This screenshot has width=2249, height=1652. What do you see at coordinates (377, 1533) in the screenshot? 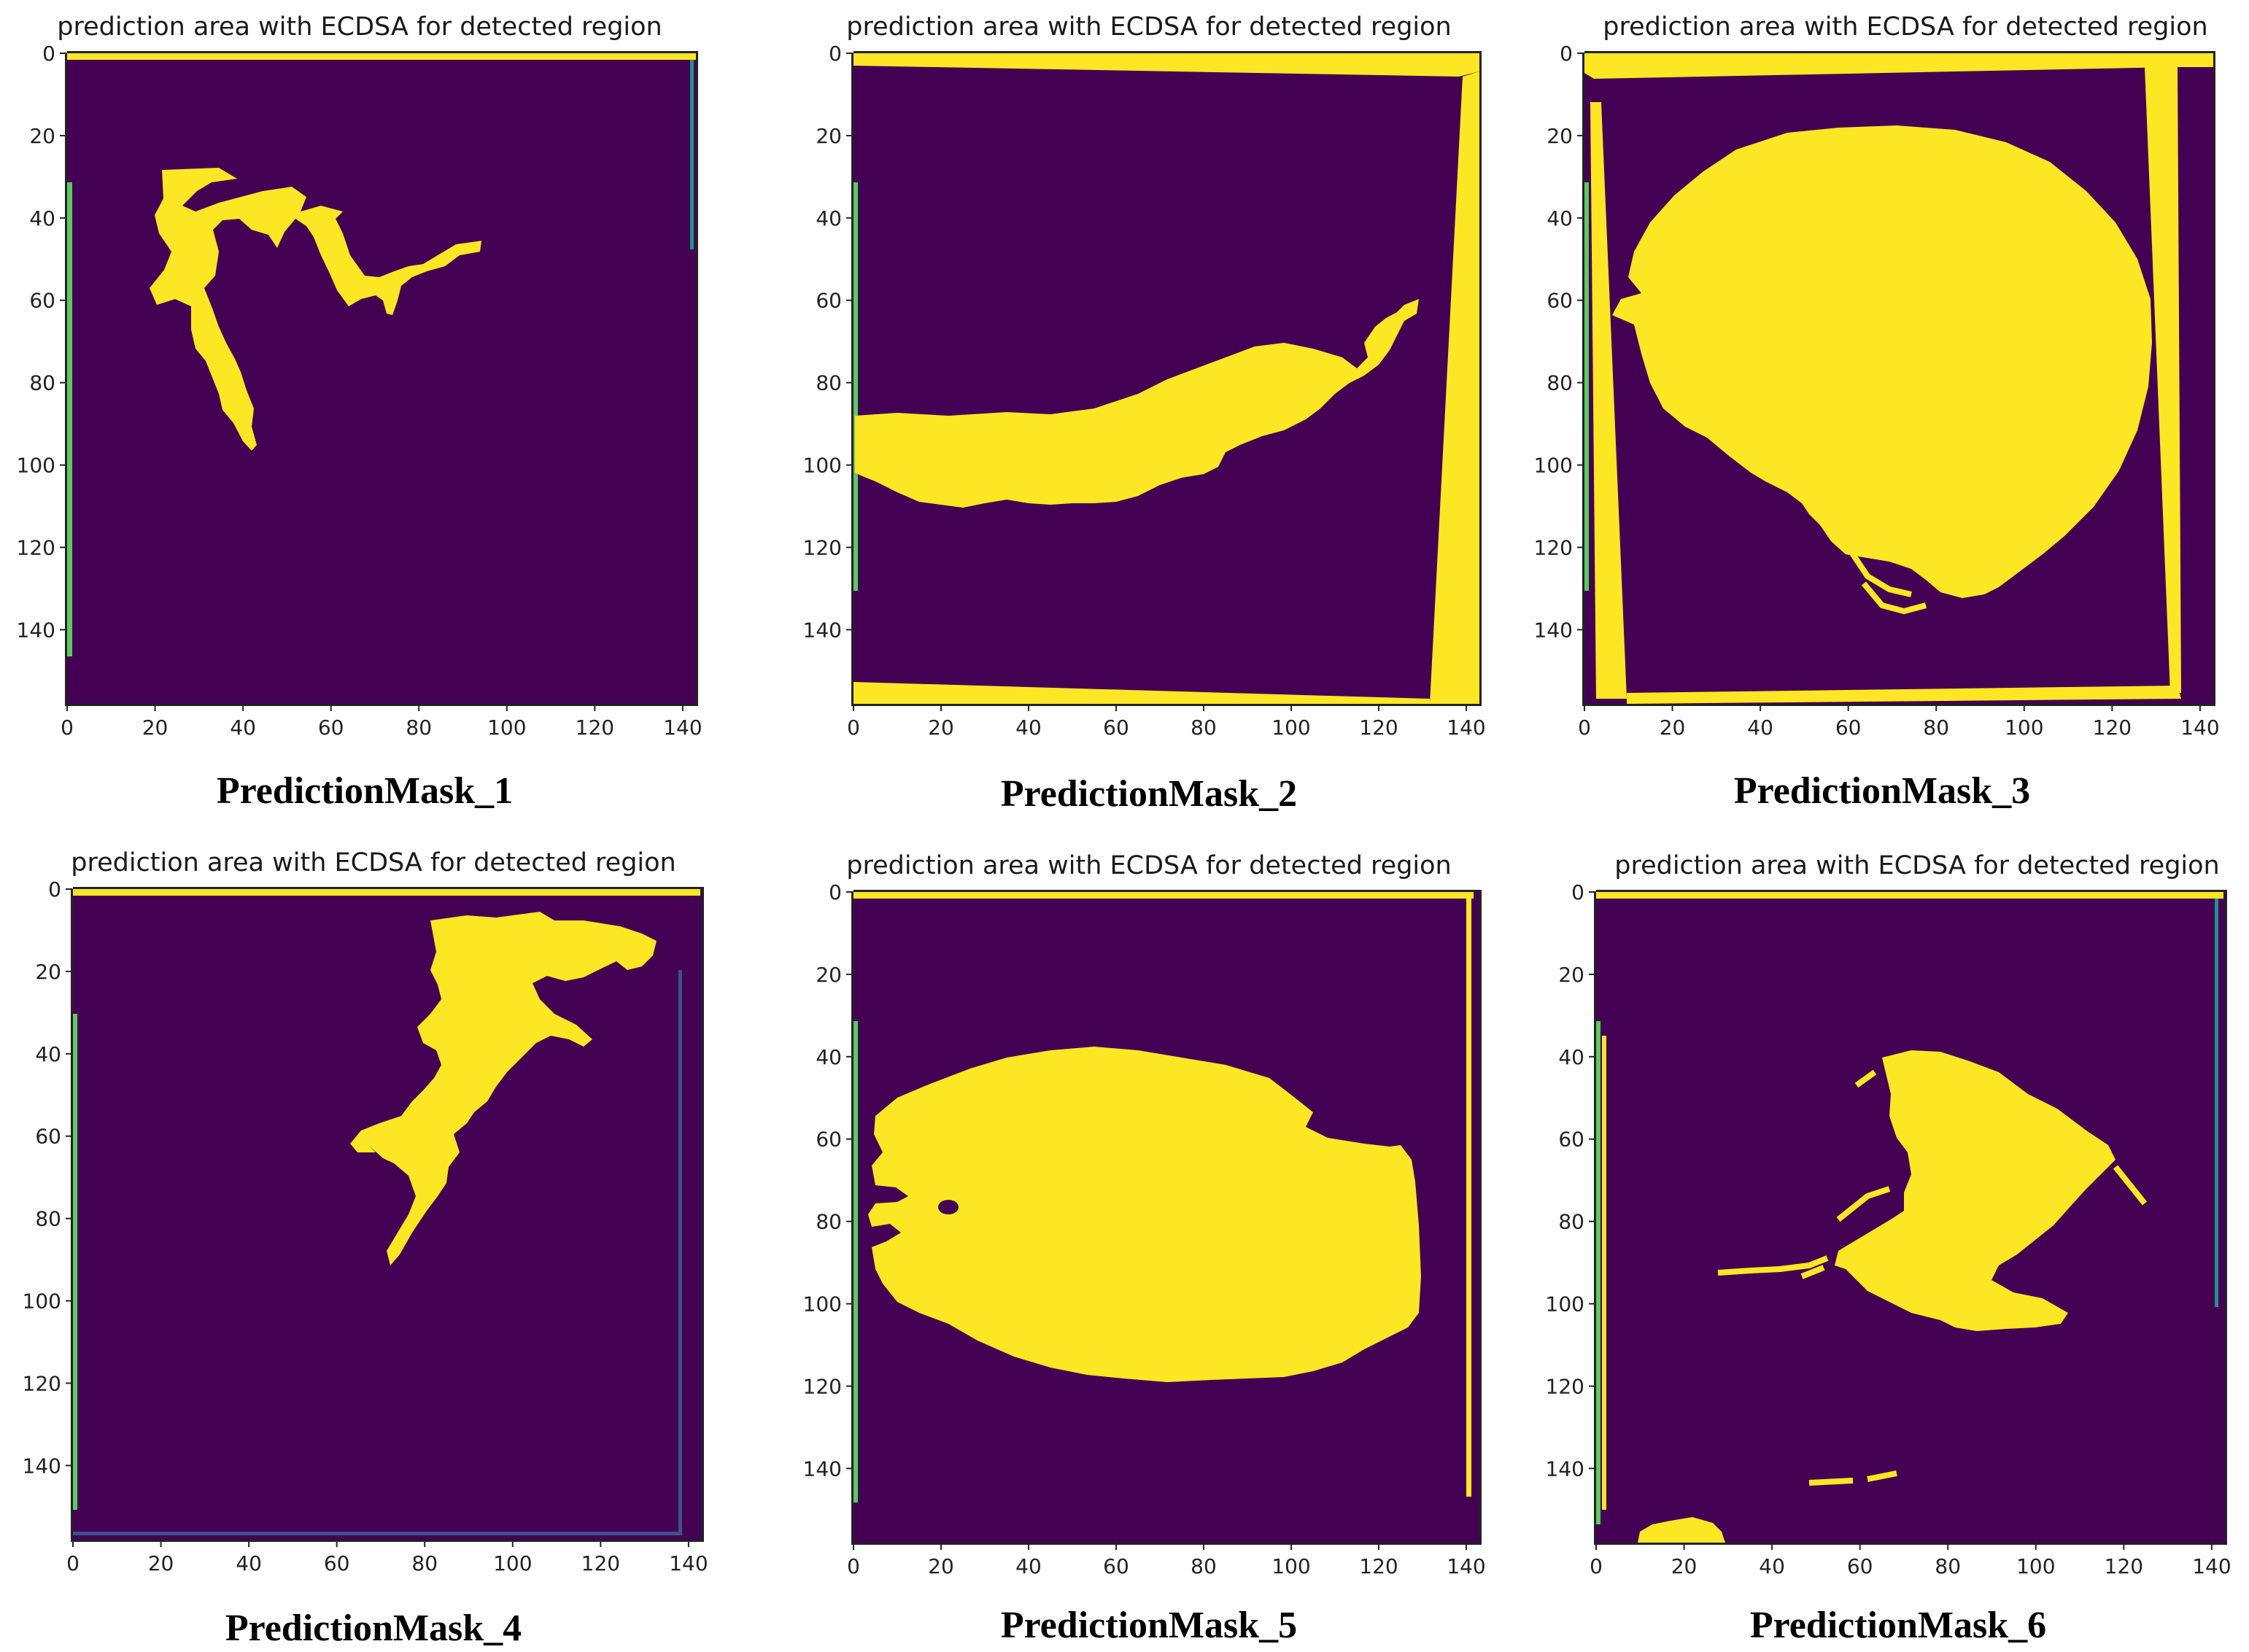
I see `panel-4-edge-bottom` at bounding box center [377, 1533].